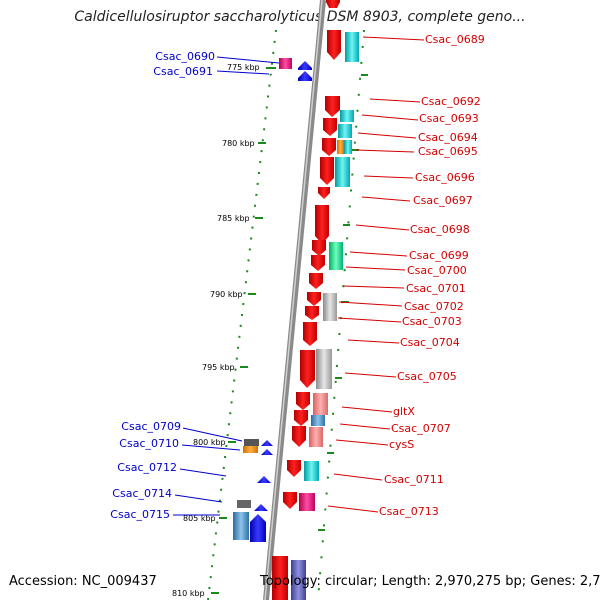 This screenshot has width=600, height=600. I want to click on gene-csac-0715-box, so click(241, 526).